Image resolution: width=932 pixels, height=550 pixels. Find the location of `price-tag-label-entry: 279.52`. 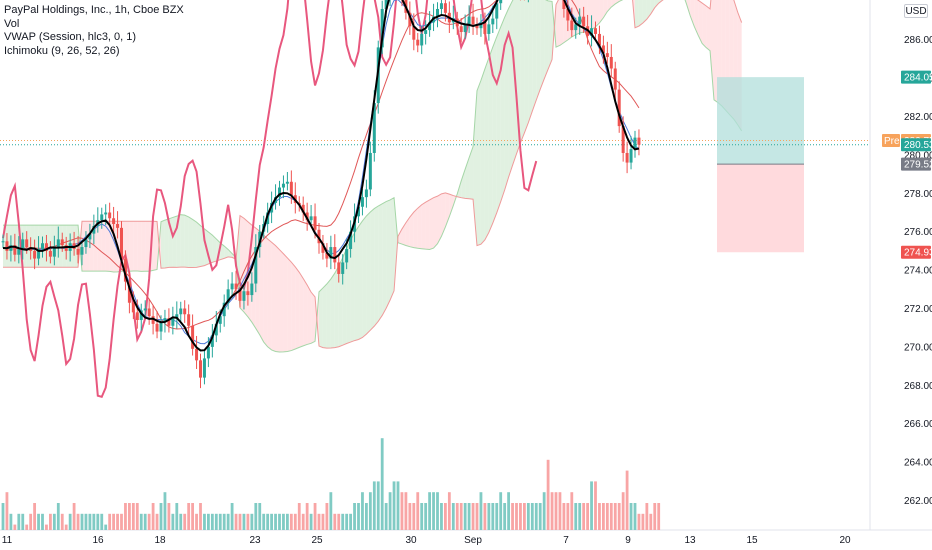

price-tag-label-entry: 279.52 is located at coordinates (918, 165).